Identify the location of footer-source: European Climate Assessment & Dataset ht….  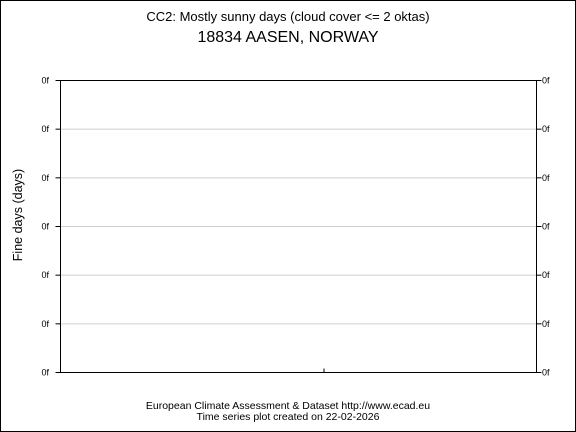
(288, 406).